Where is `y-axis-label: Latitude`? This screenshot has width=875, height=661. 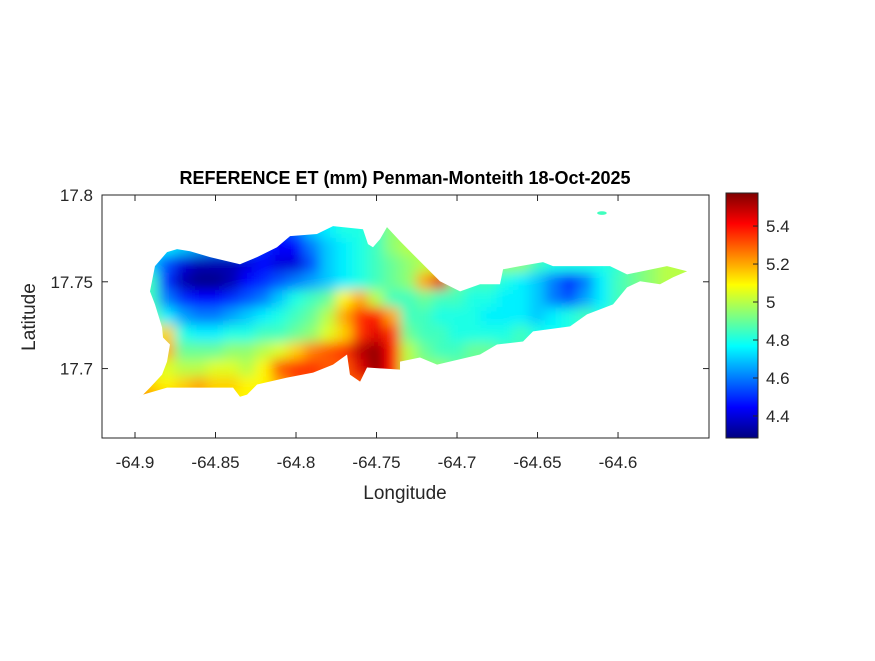 y-axis-label: Latitude is located at coordinates (29, 317).